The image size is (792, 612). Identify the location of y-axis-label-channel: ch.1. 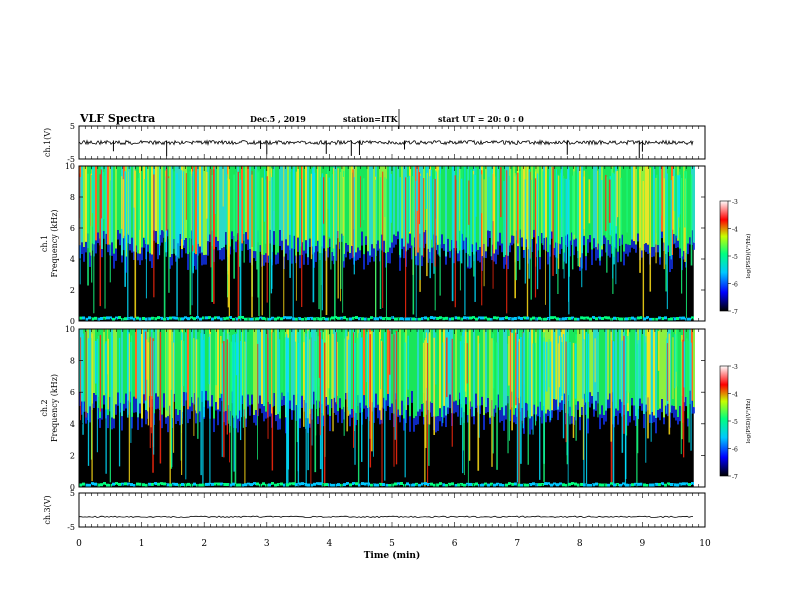
(44, 243).